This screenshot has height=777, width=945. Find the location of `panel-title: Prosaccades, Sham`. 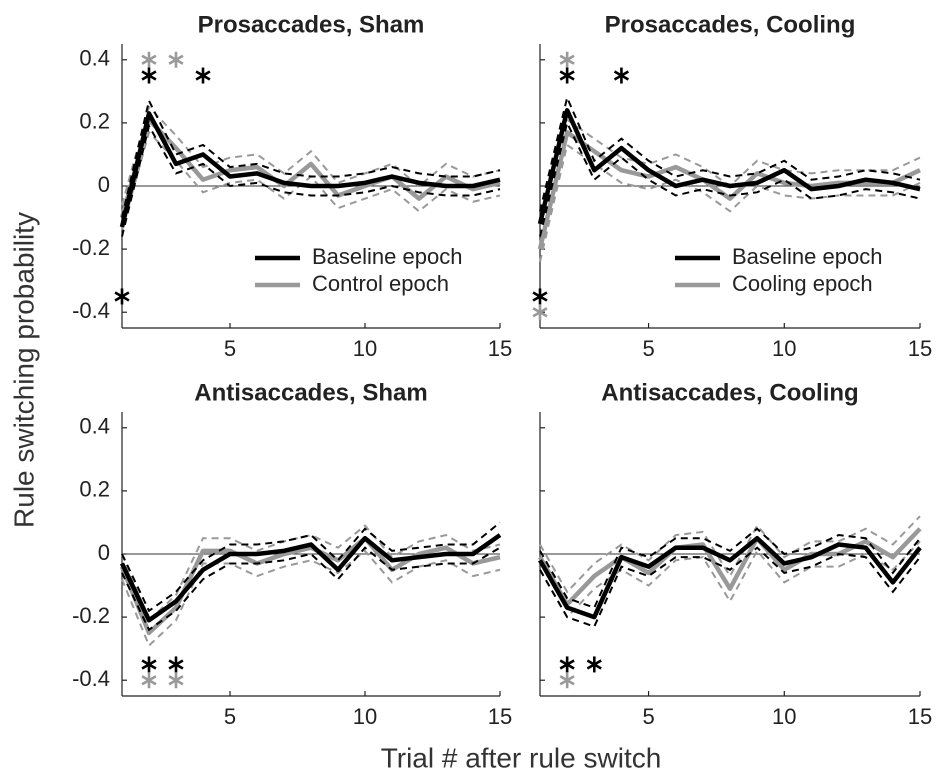

panel-title: Prosaccades, Sham is located at coordinates (311, 24).